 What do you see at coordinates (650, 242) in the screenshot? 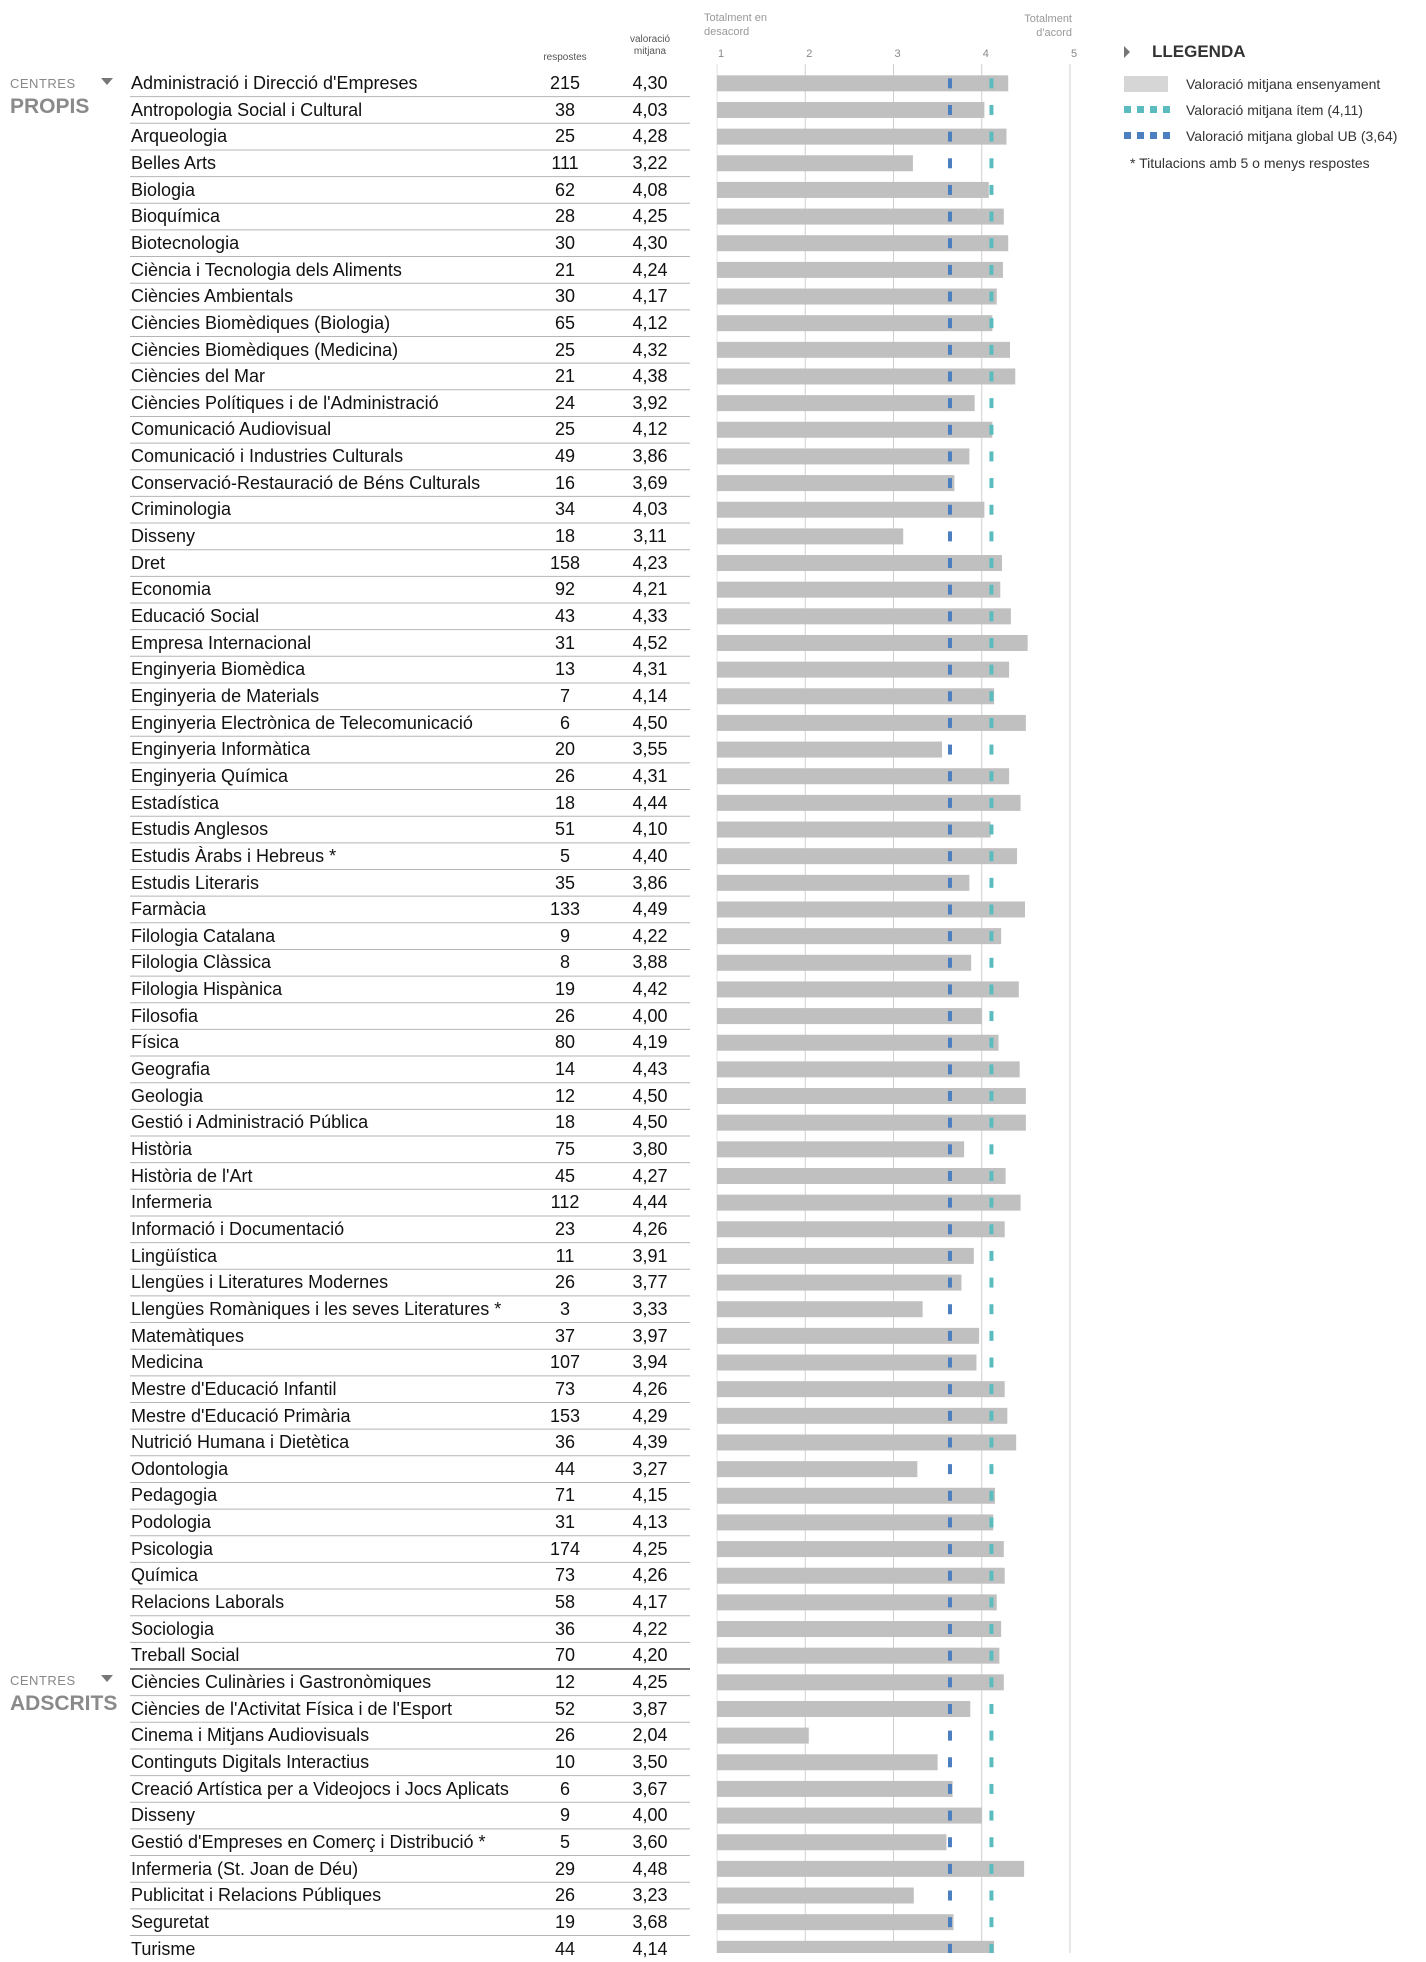
I see `row-valoracio: 4,30` at bounding box center [650, 242].